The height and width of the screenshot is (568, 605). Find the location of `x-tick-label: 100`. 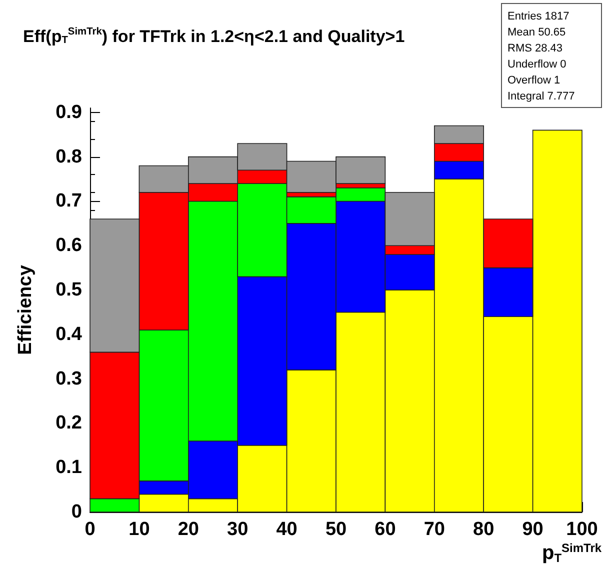

x-tick-label: 100 is located at coordinates (582, 529).